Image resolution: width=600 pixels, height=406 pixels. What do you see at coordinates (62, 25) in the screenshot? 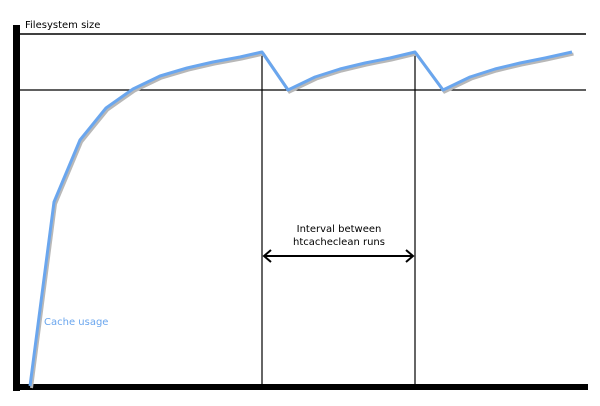
I see `y-axis-label: Filesystem size` at bounding box center [62, 25].